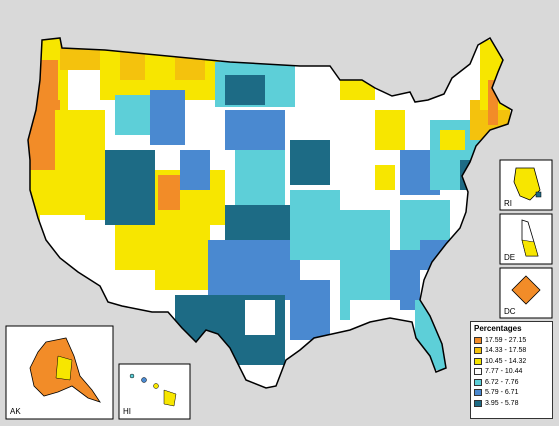 The height and width of the screenshot is (426, 559). What do you see at coordinates (508, 203) in the screenshot?
I see `ri-label: RI` at bounding box center [508, 203].